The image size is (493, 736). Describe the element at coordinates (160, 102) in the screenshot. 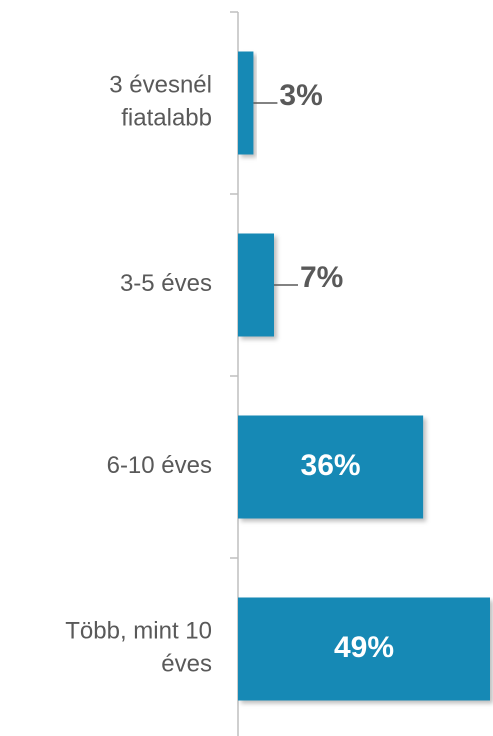

I see `category-label: 3 évesnél fiatalabb` at that location.